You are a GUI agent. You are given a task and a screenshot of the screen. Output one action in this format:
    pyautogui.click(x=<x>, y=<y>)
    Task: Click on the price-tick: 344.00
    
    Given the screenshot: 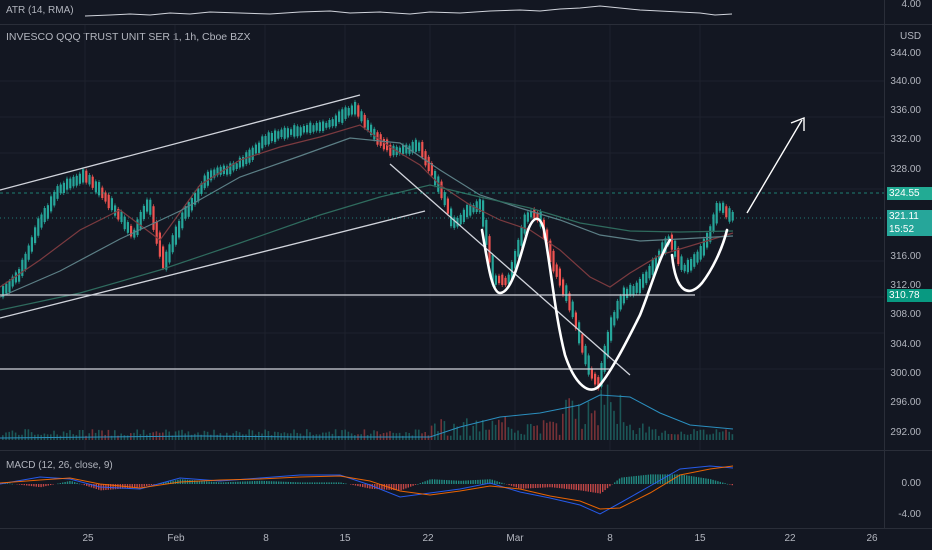 What is the action you would take?
    pyautogui.click(x=905, y=53)
    